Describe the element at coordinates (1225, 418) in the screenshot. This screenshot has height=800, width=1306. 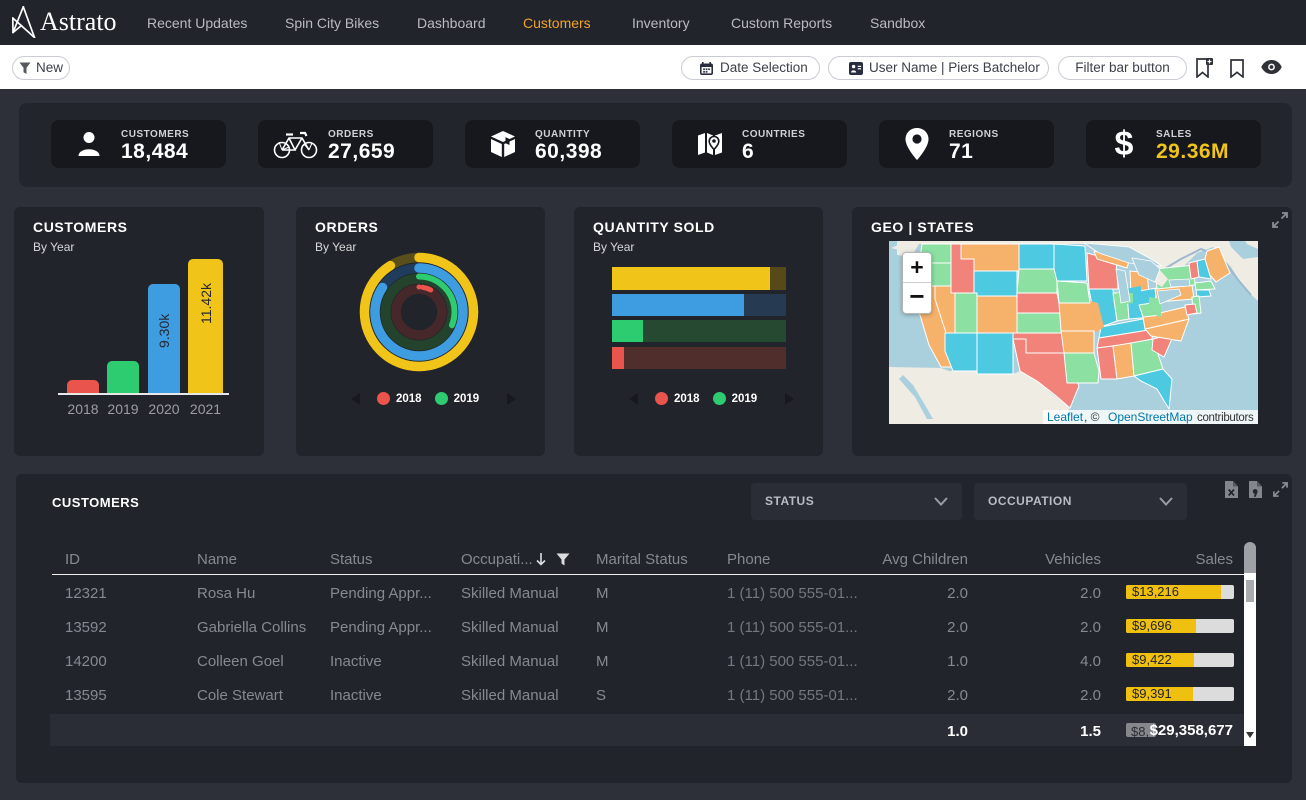
I see `svg-text: contributors` at that location.